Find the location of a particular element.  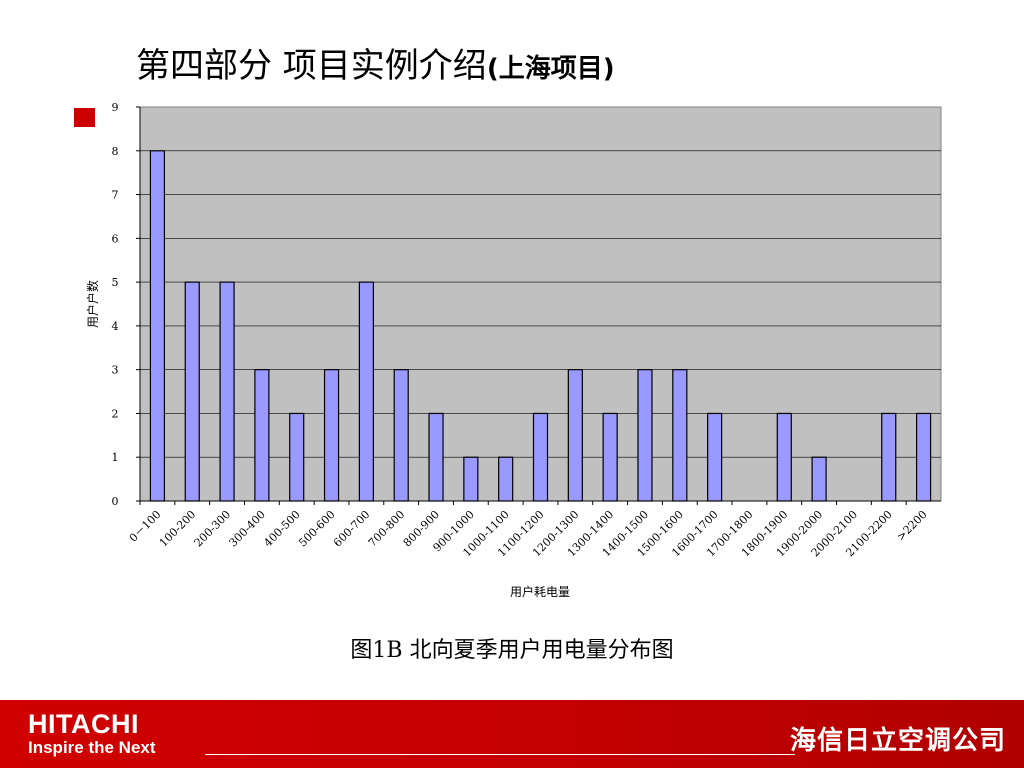

footer-divider is located at coordinates (500, 754).